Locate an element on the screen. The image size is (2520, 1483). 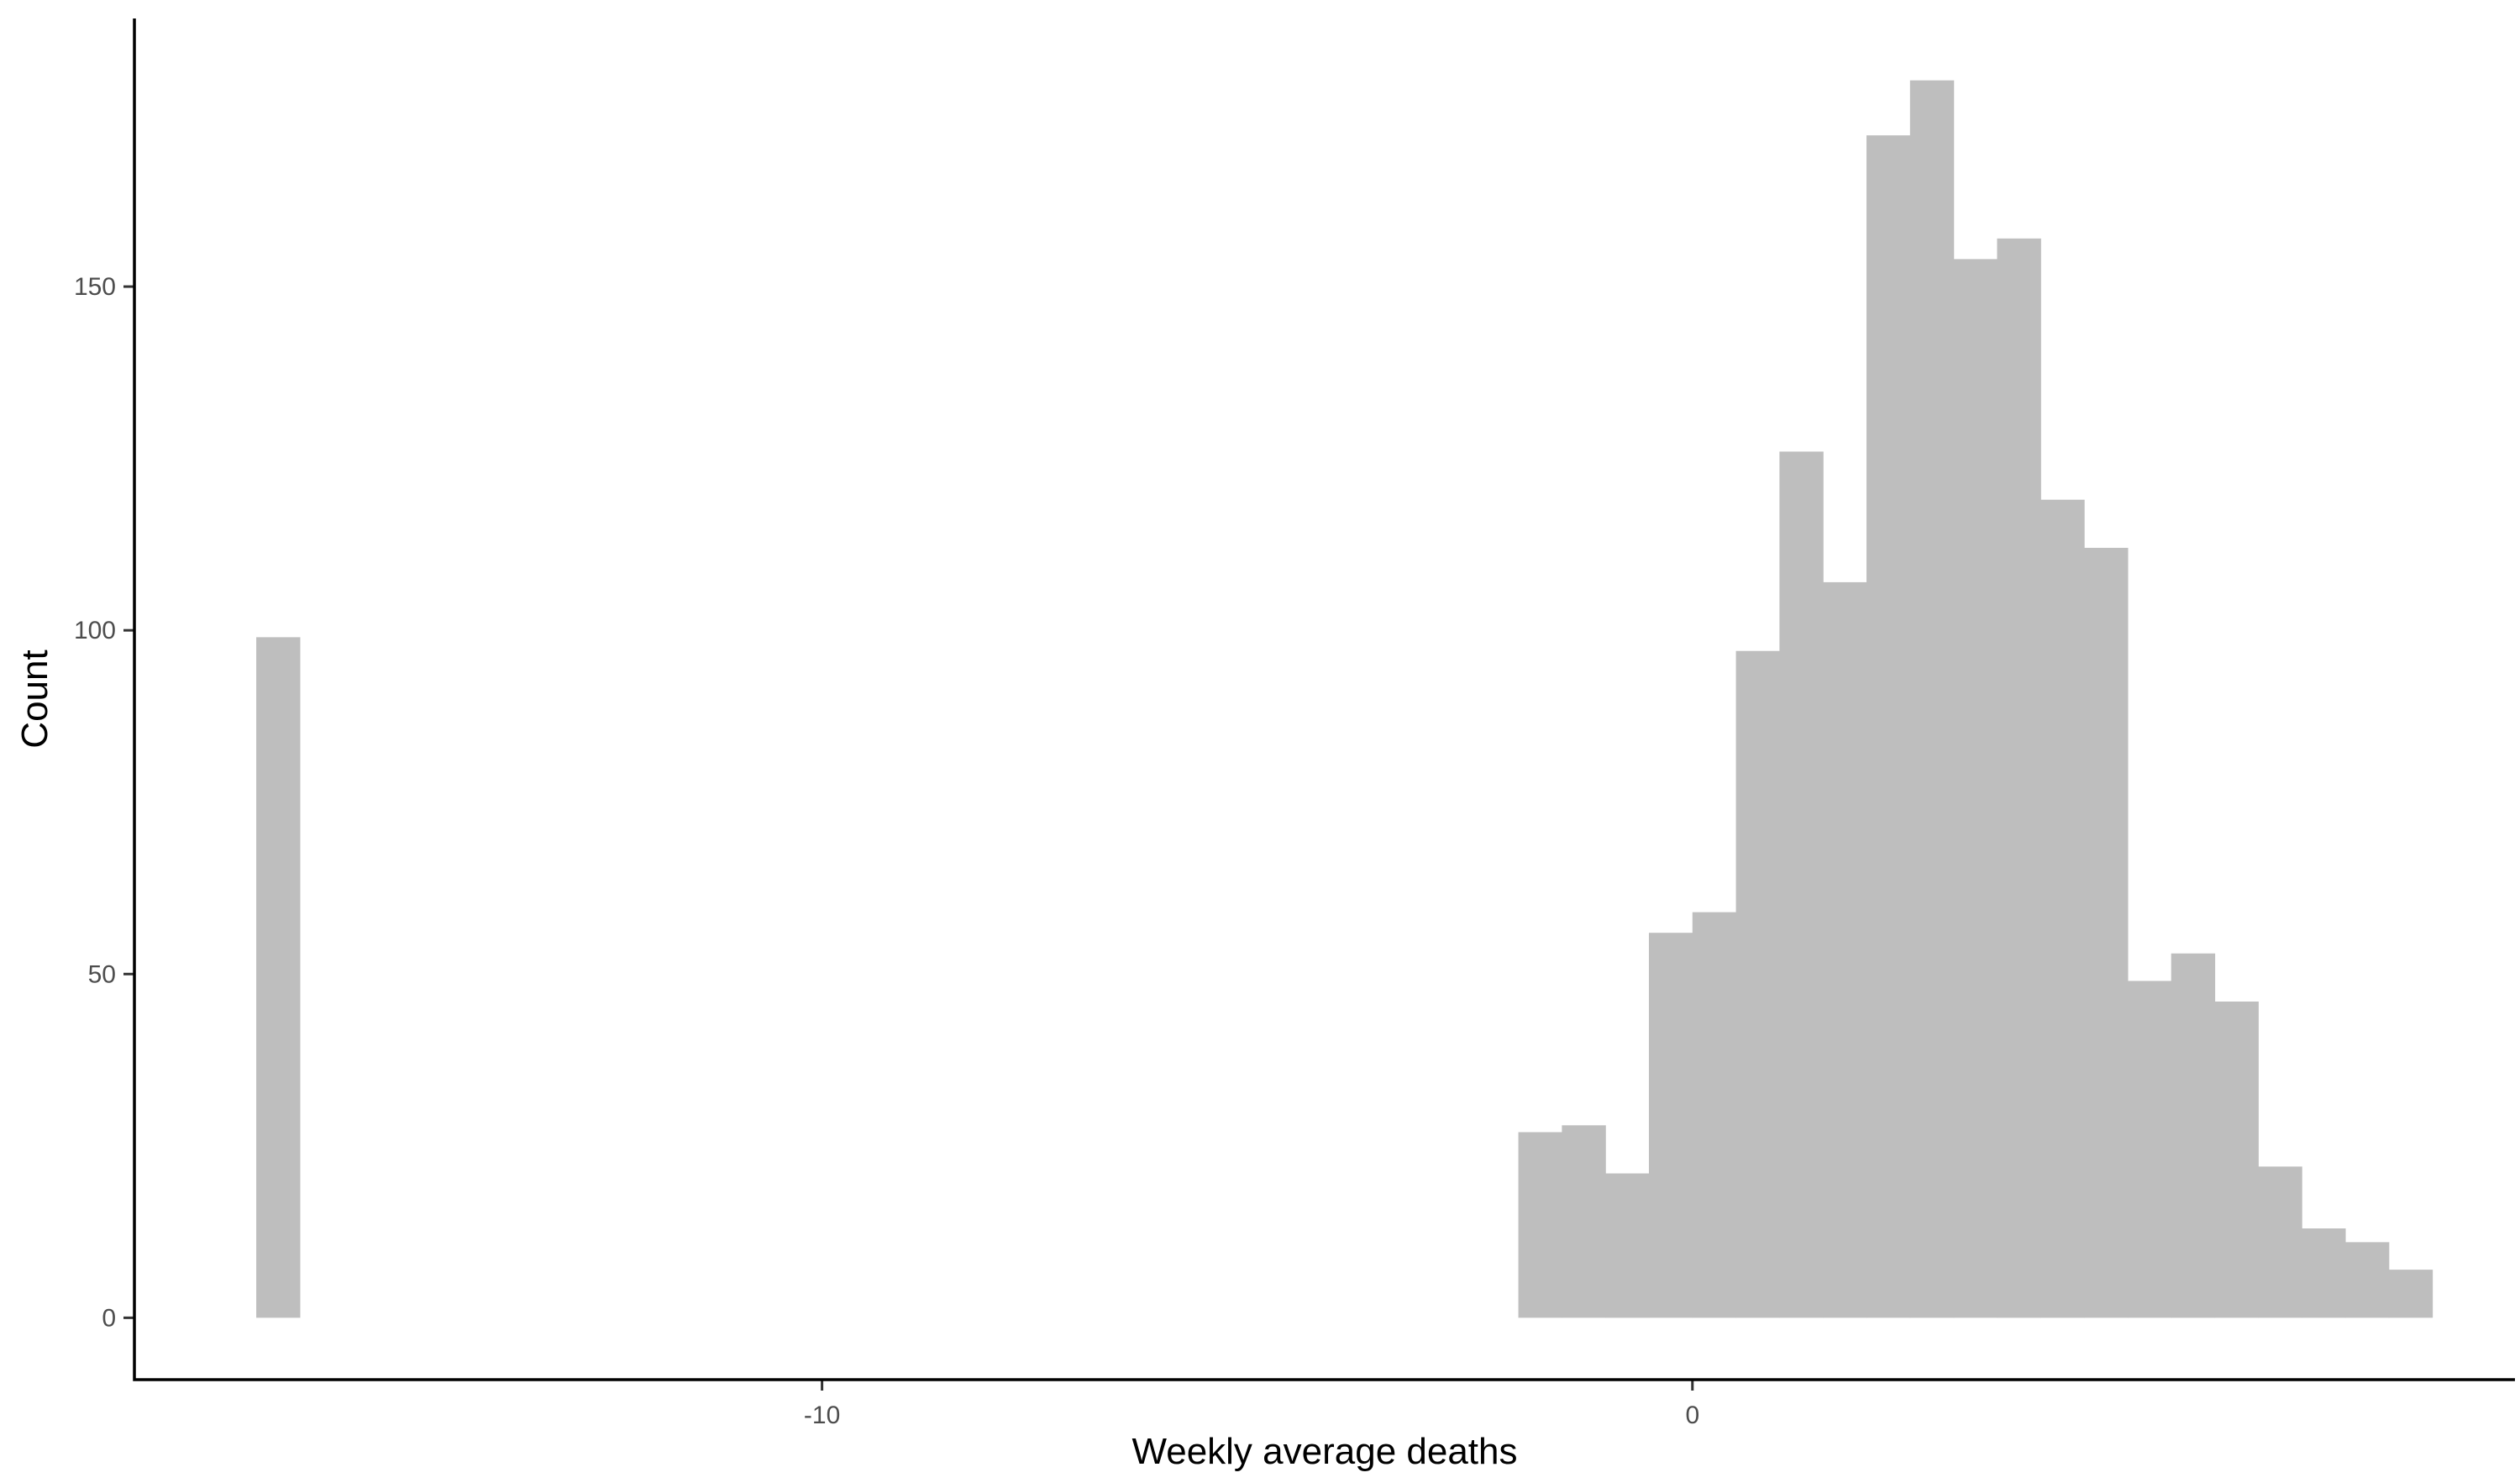
x-tick-label: 0 is located at coordinates (1692, 1415).